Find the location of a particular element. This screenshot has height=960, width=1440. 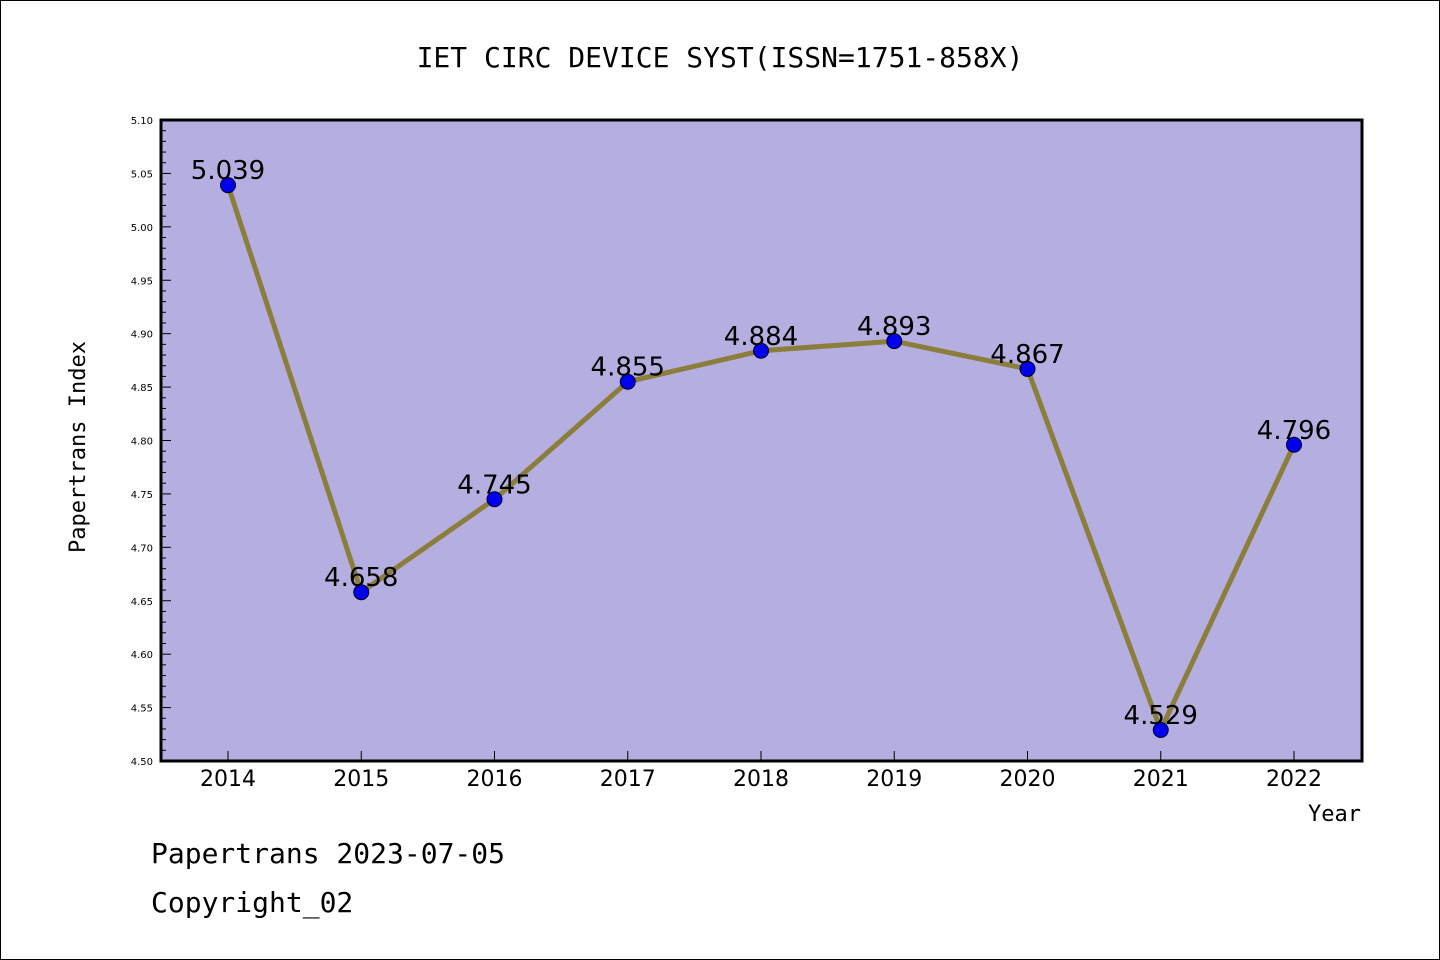

data-label: 4.529 is located at coordinates (1161, 716).